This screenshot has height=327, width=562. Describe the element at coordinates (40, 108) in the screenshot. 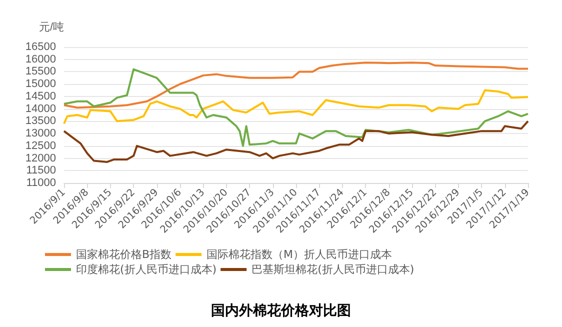

I see `y-tick-label: 14000` at that location.